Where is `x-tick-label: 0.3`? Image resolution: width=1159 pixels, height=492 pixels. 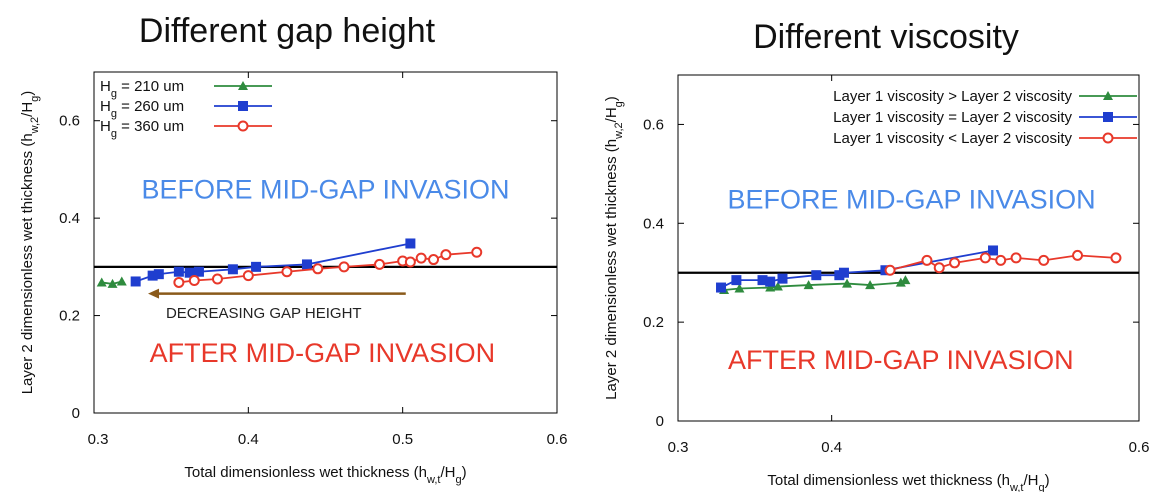 x-tick-label: 0.3 is located at coordinates (98, 439).